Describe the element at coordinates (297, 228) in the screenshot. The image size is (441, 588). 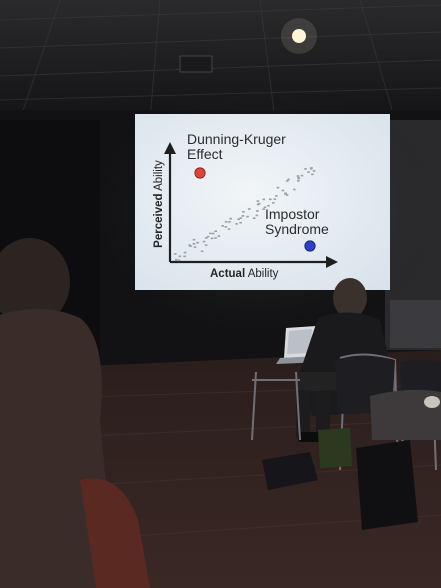
I see `impostor-line2: Syndrome` at that location.